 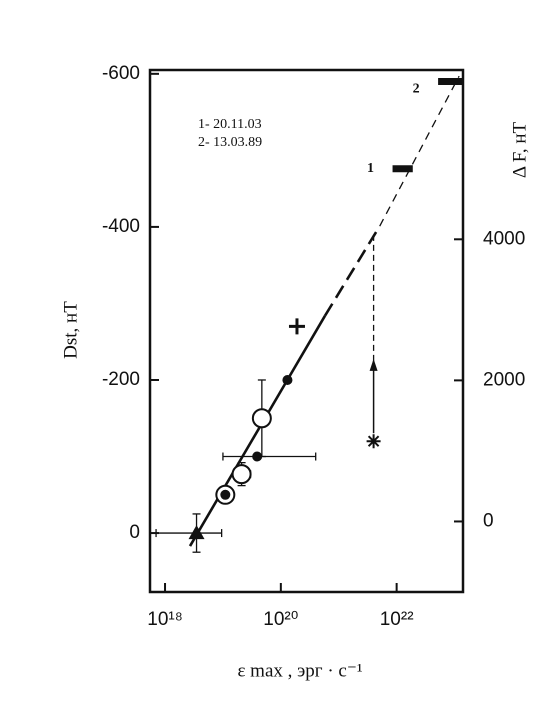 What do you see at coordinates (416, 89) in the screenshot?
I see `range-label: 2` at bounding box center [416, 89].